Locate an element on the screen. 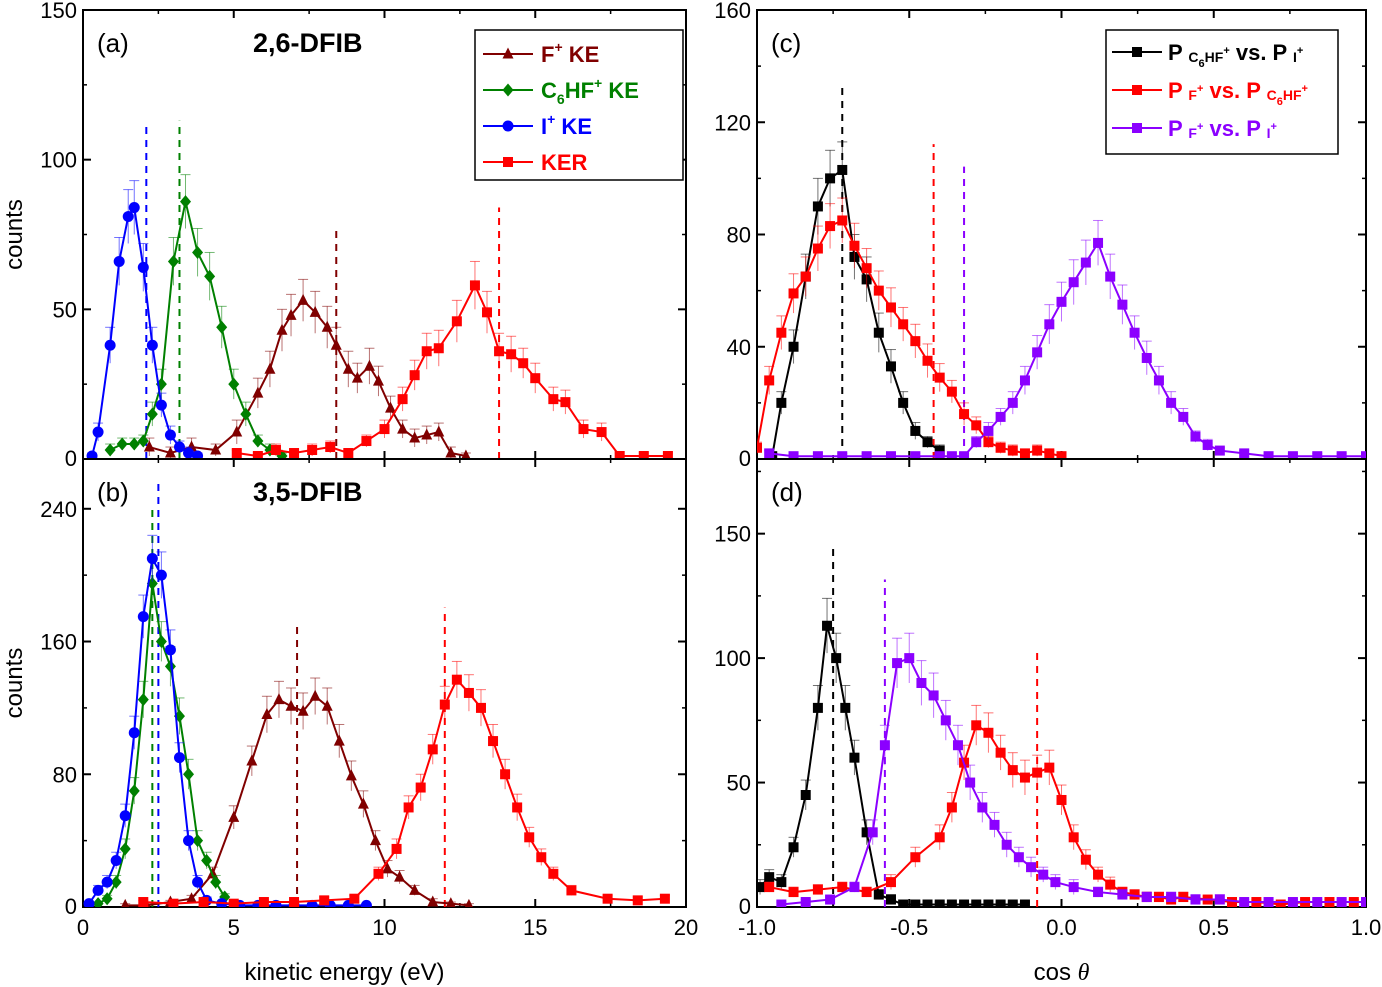 The height and width of the screenshot is (987, 1382). x-axis-title-right: cos θ is located at coordinates (1062, 972).